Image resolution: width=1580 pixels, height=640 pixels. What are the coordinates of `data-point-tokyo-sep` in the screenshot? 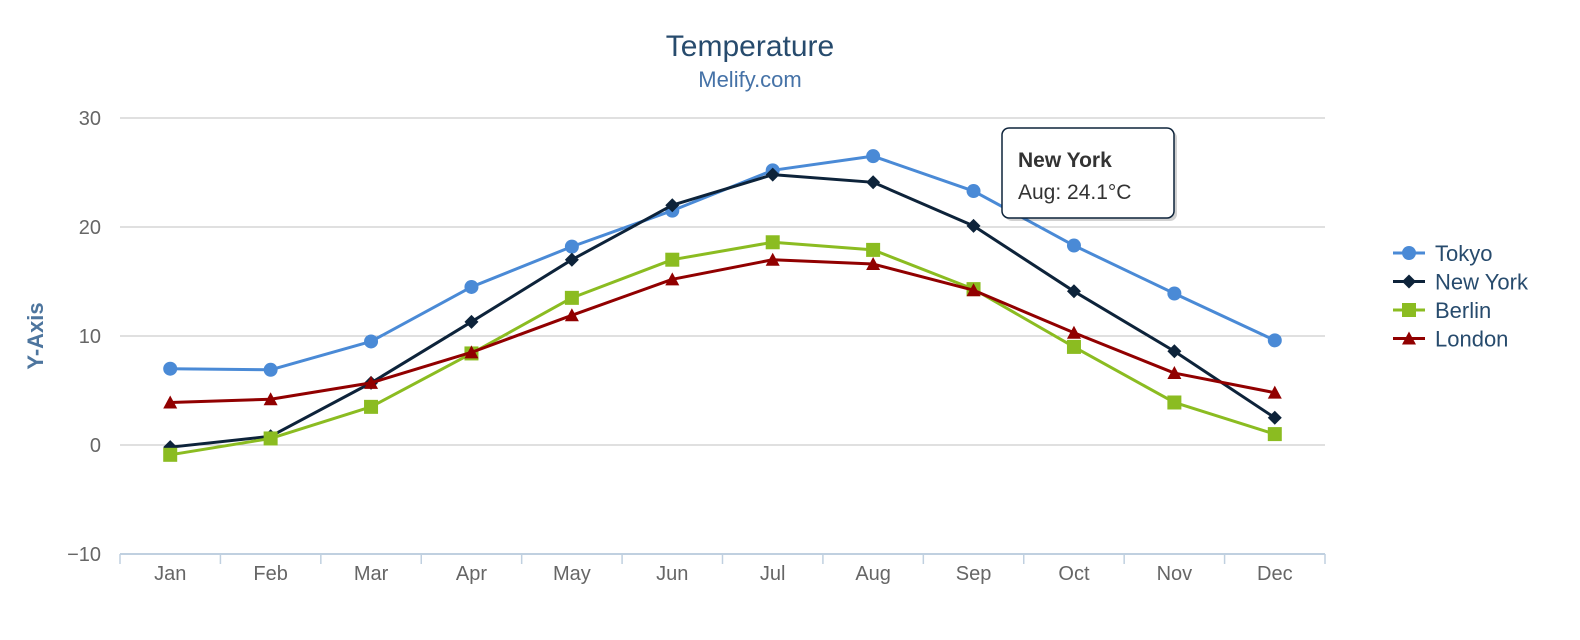 It's located at (973, 191).